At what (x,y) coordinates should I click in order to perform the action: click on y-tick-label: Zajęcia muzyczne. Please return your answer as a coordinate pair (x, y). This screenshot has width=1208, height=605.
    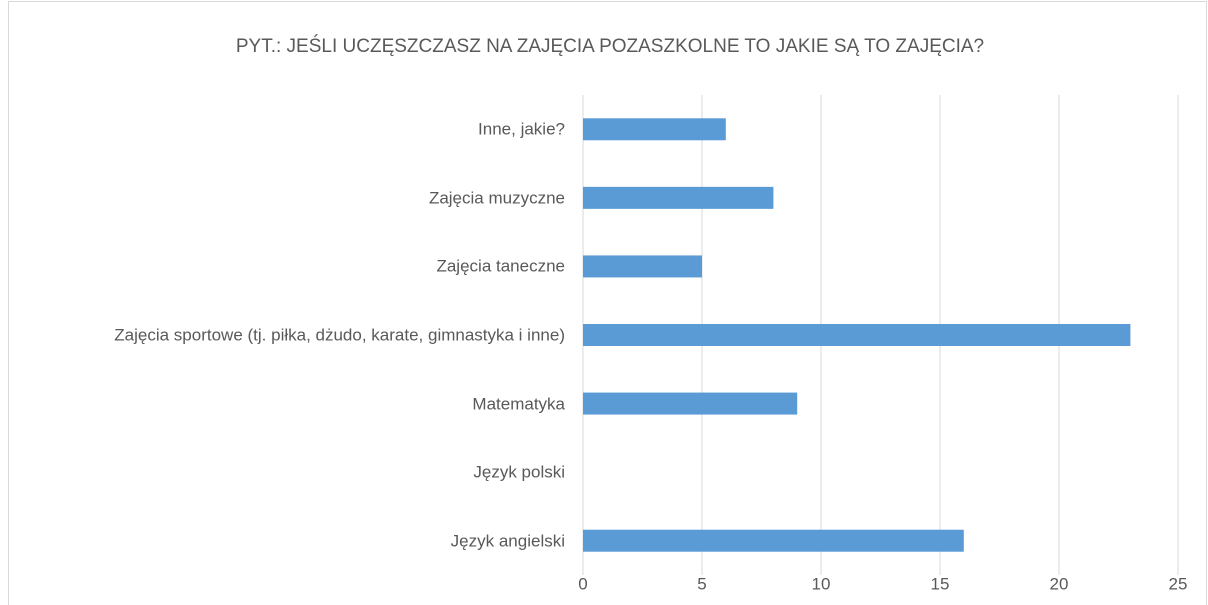
    Looking at the image, I should click on (496, 198).